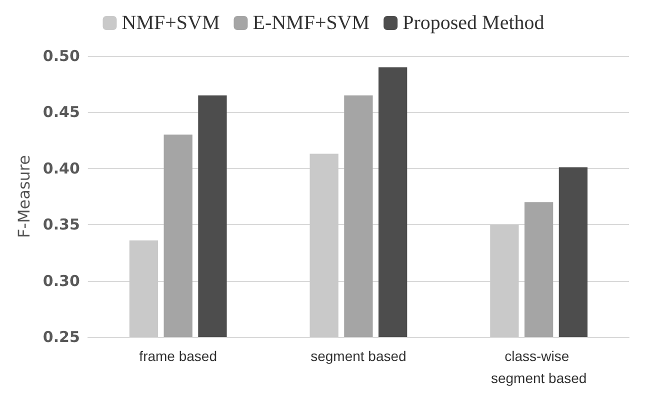  What do you see at coordinates (311, 23) in the screenshot?
I see `legend-label: E-NMF+SVM` at bounding box center [311, 23].